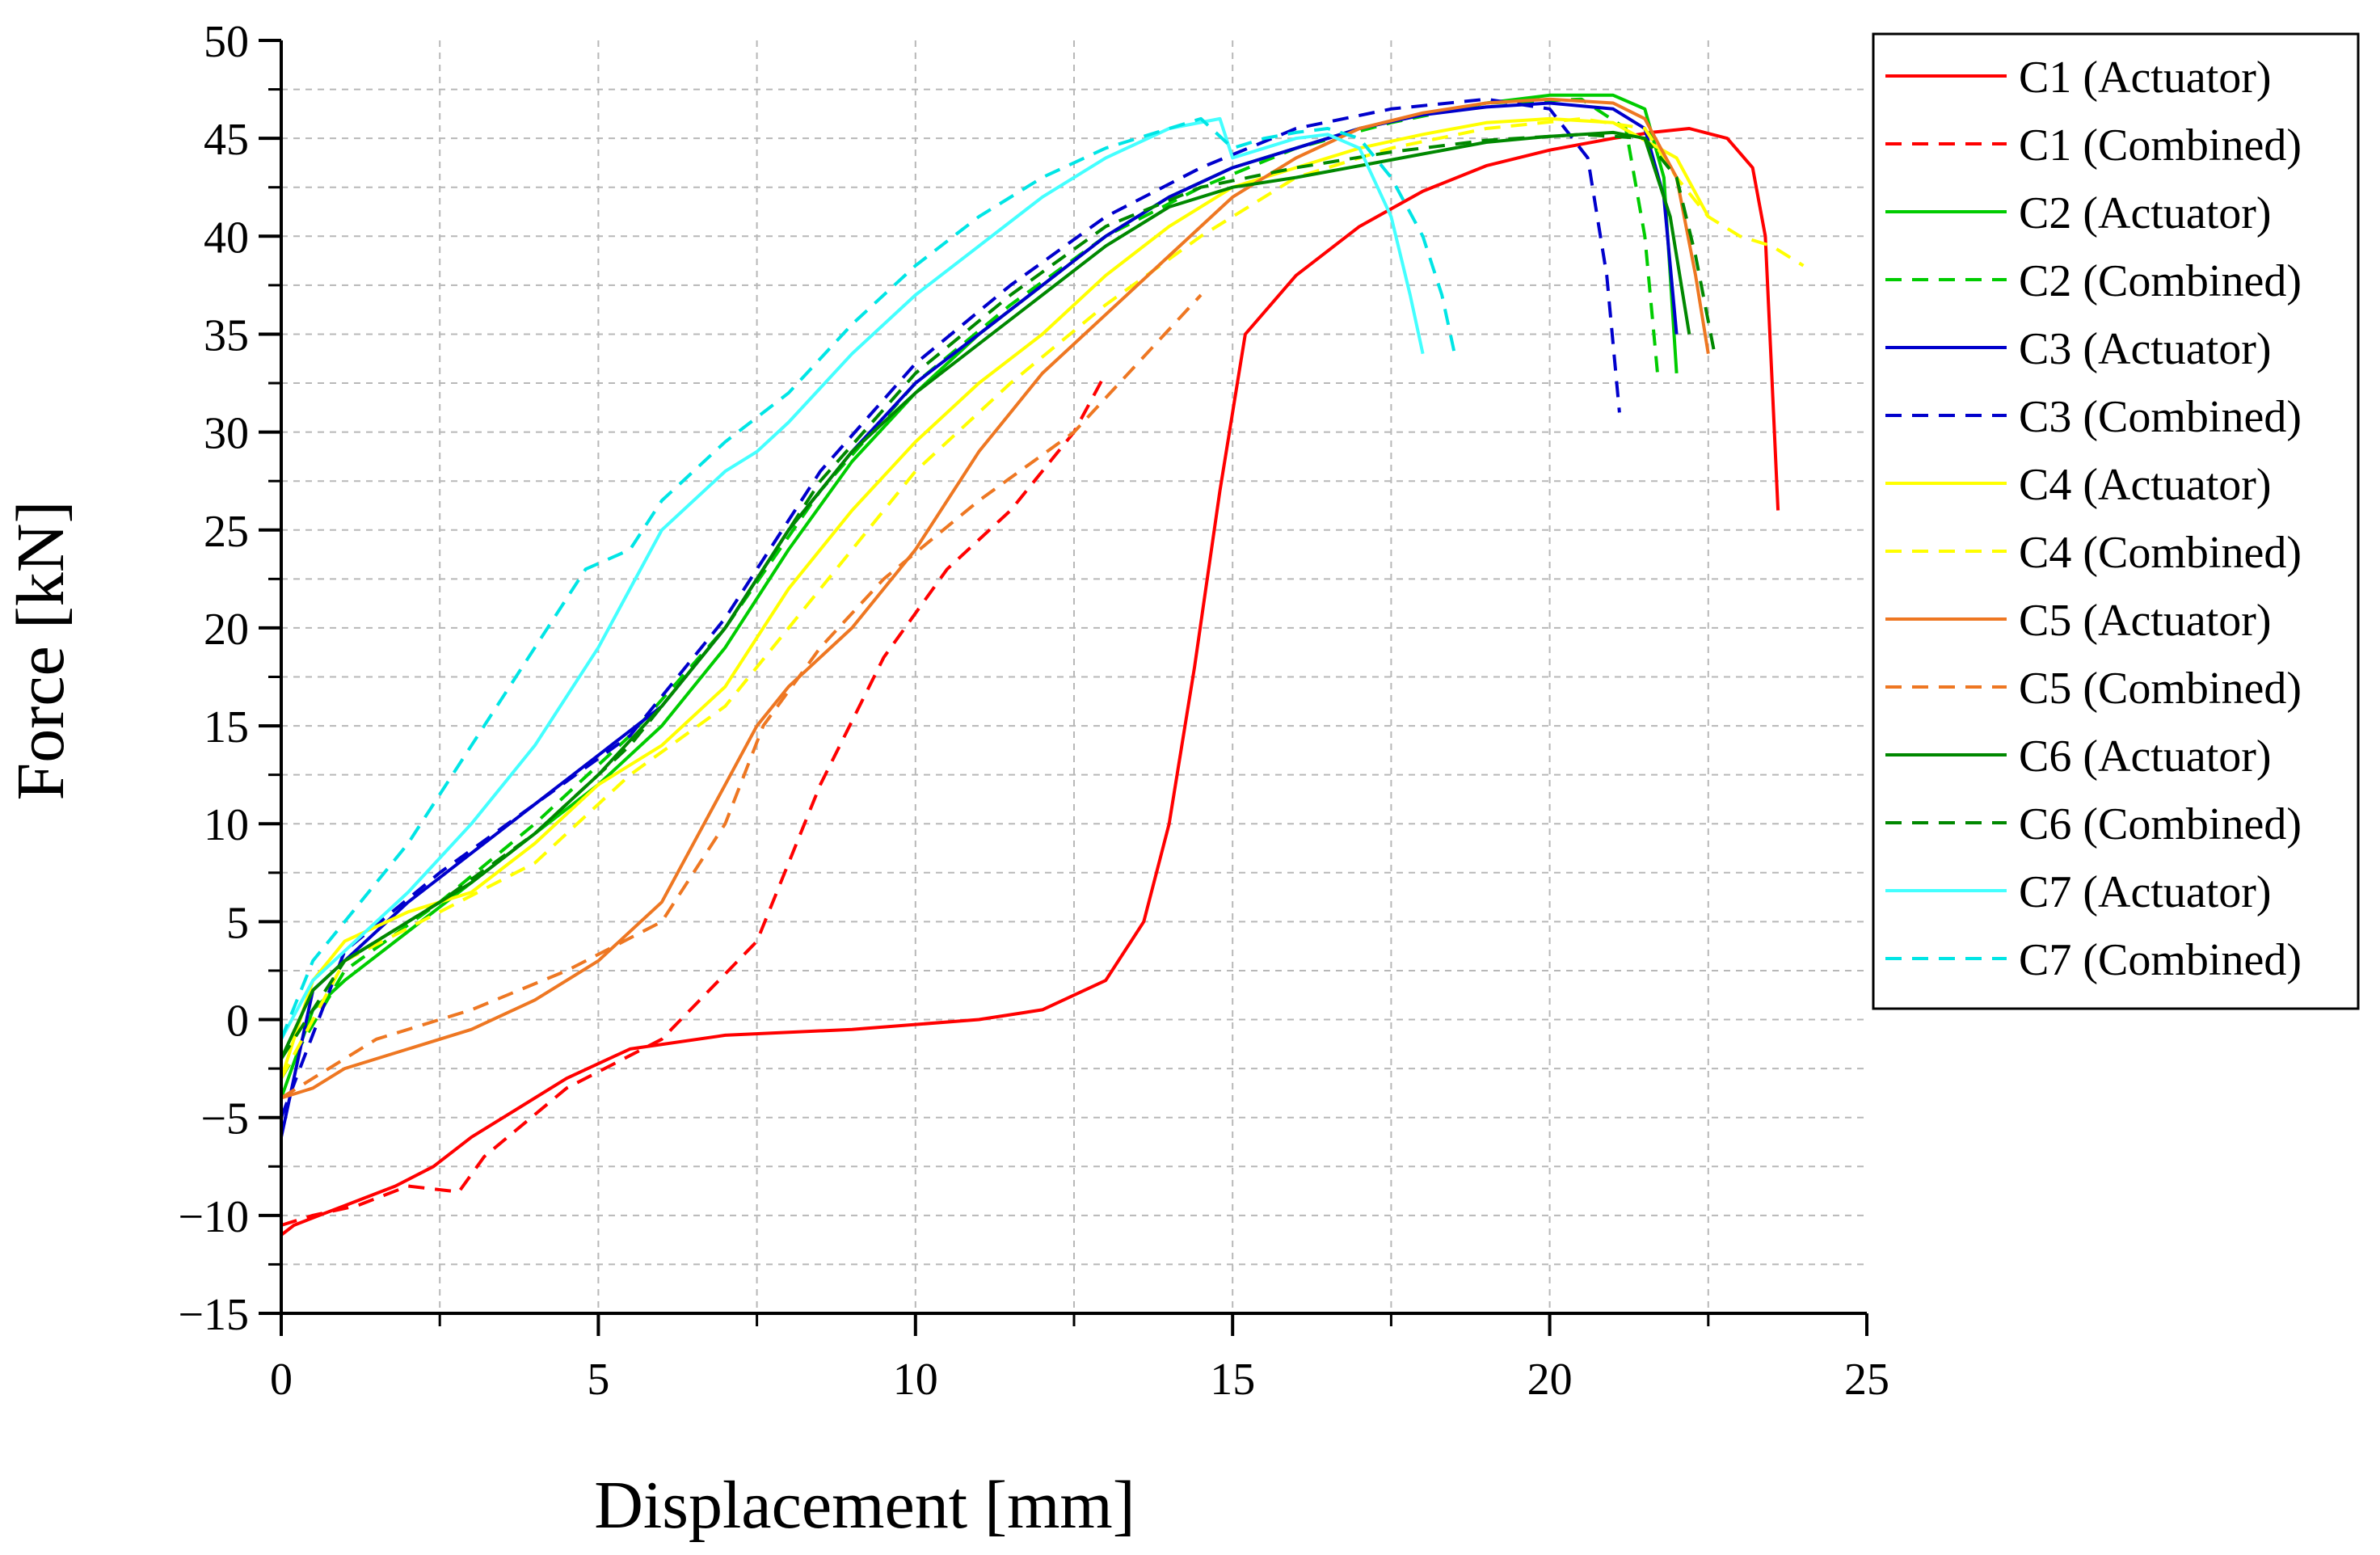 The image size is (2380, 1555). Describe the element at coordinates (2145, 78) in the screenshot. I see `legend-label-1: C1 (Actuator)` at that location.